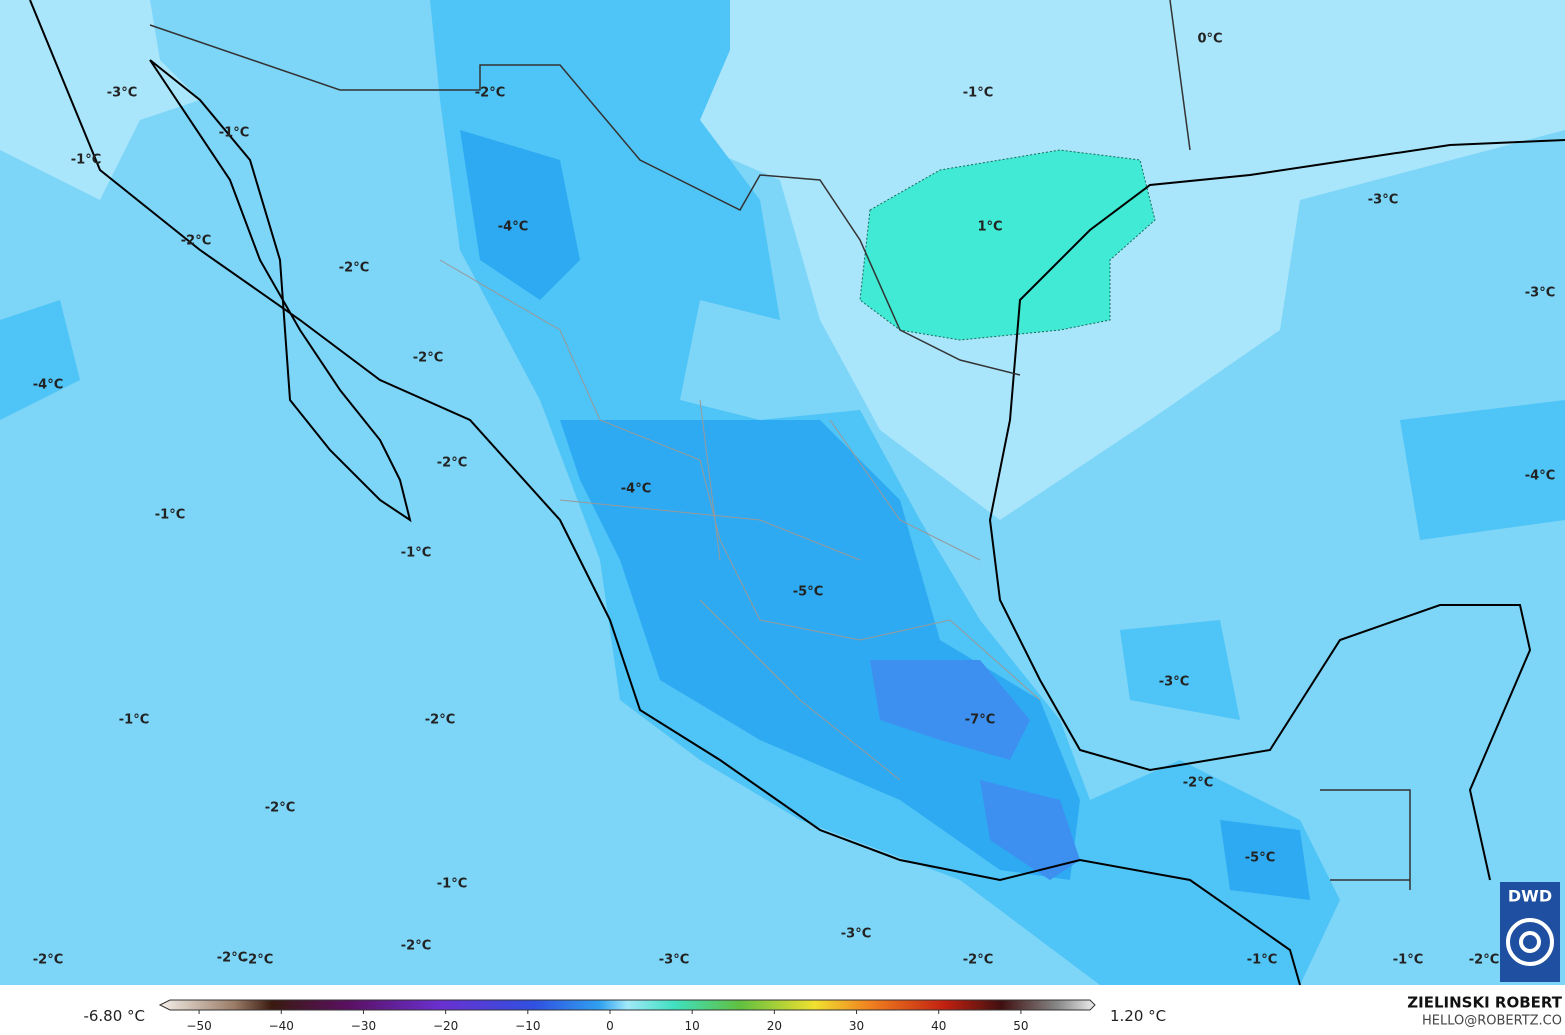 This screenshot has height=1035, width=1565. What do you see at coordinates (1484, 1003) in the screenshot?
I see `credit-name: ZIELINSKI ROBERT` at bounding box center [1484, 1003].